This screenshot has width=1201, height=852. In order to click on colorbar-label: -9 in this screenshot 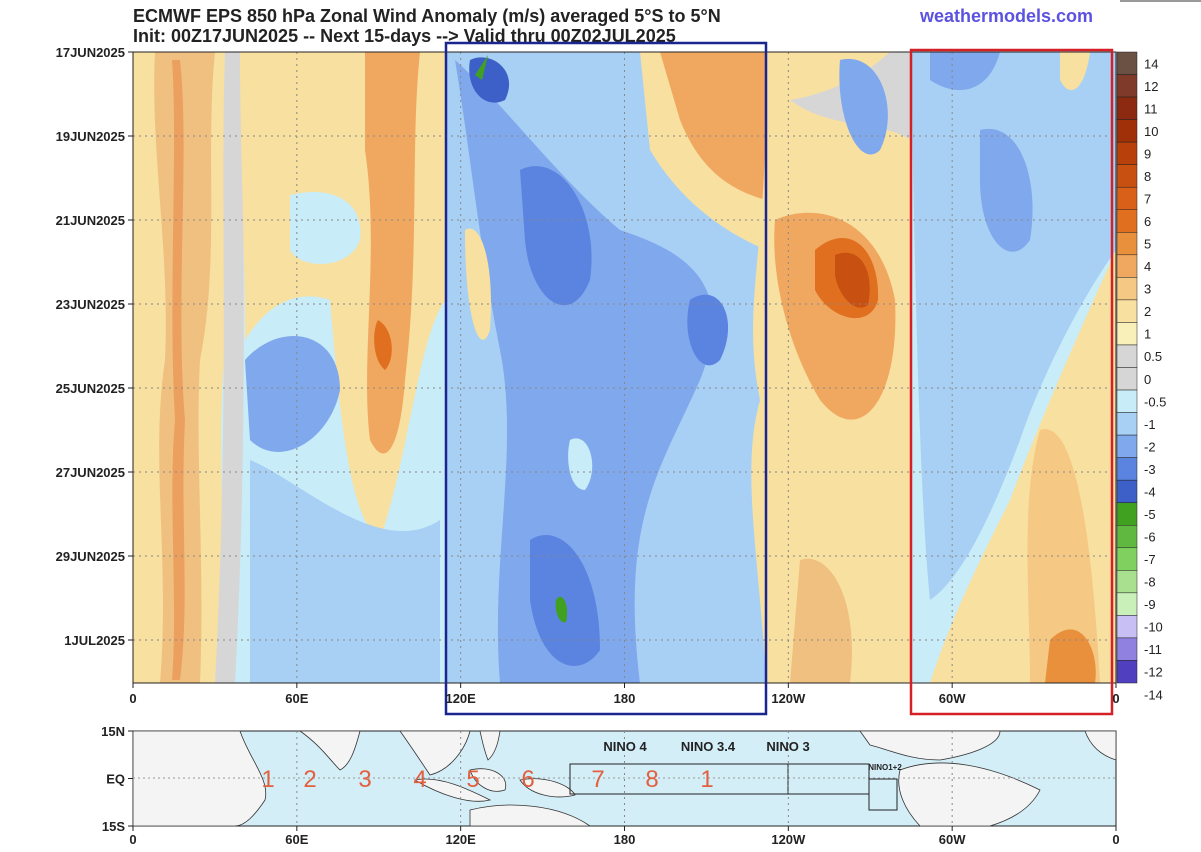, I will do `click(1150, 604)`.